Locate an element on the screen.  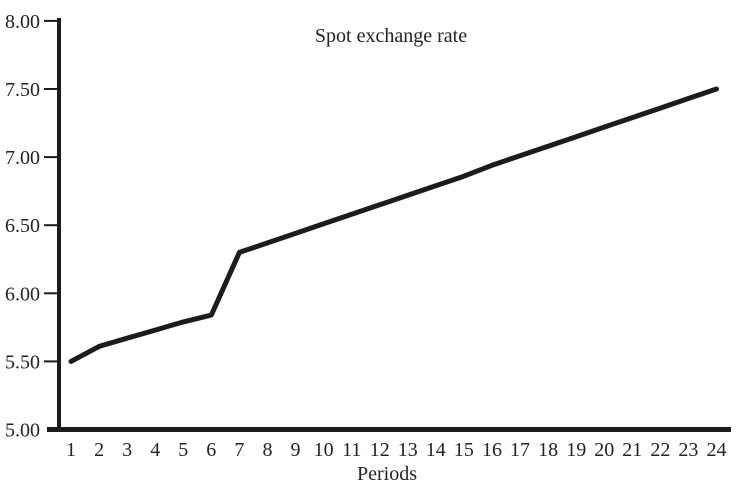
y-axis-labels: 5.00 5.50 6.00 6.50 7.00 7.50 8.00 is located at coordinates (22, 226).